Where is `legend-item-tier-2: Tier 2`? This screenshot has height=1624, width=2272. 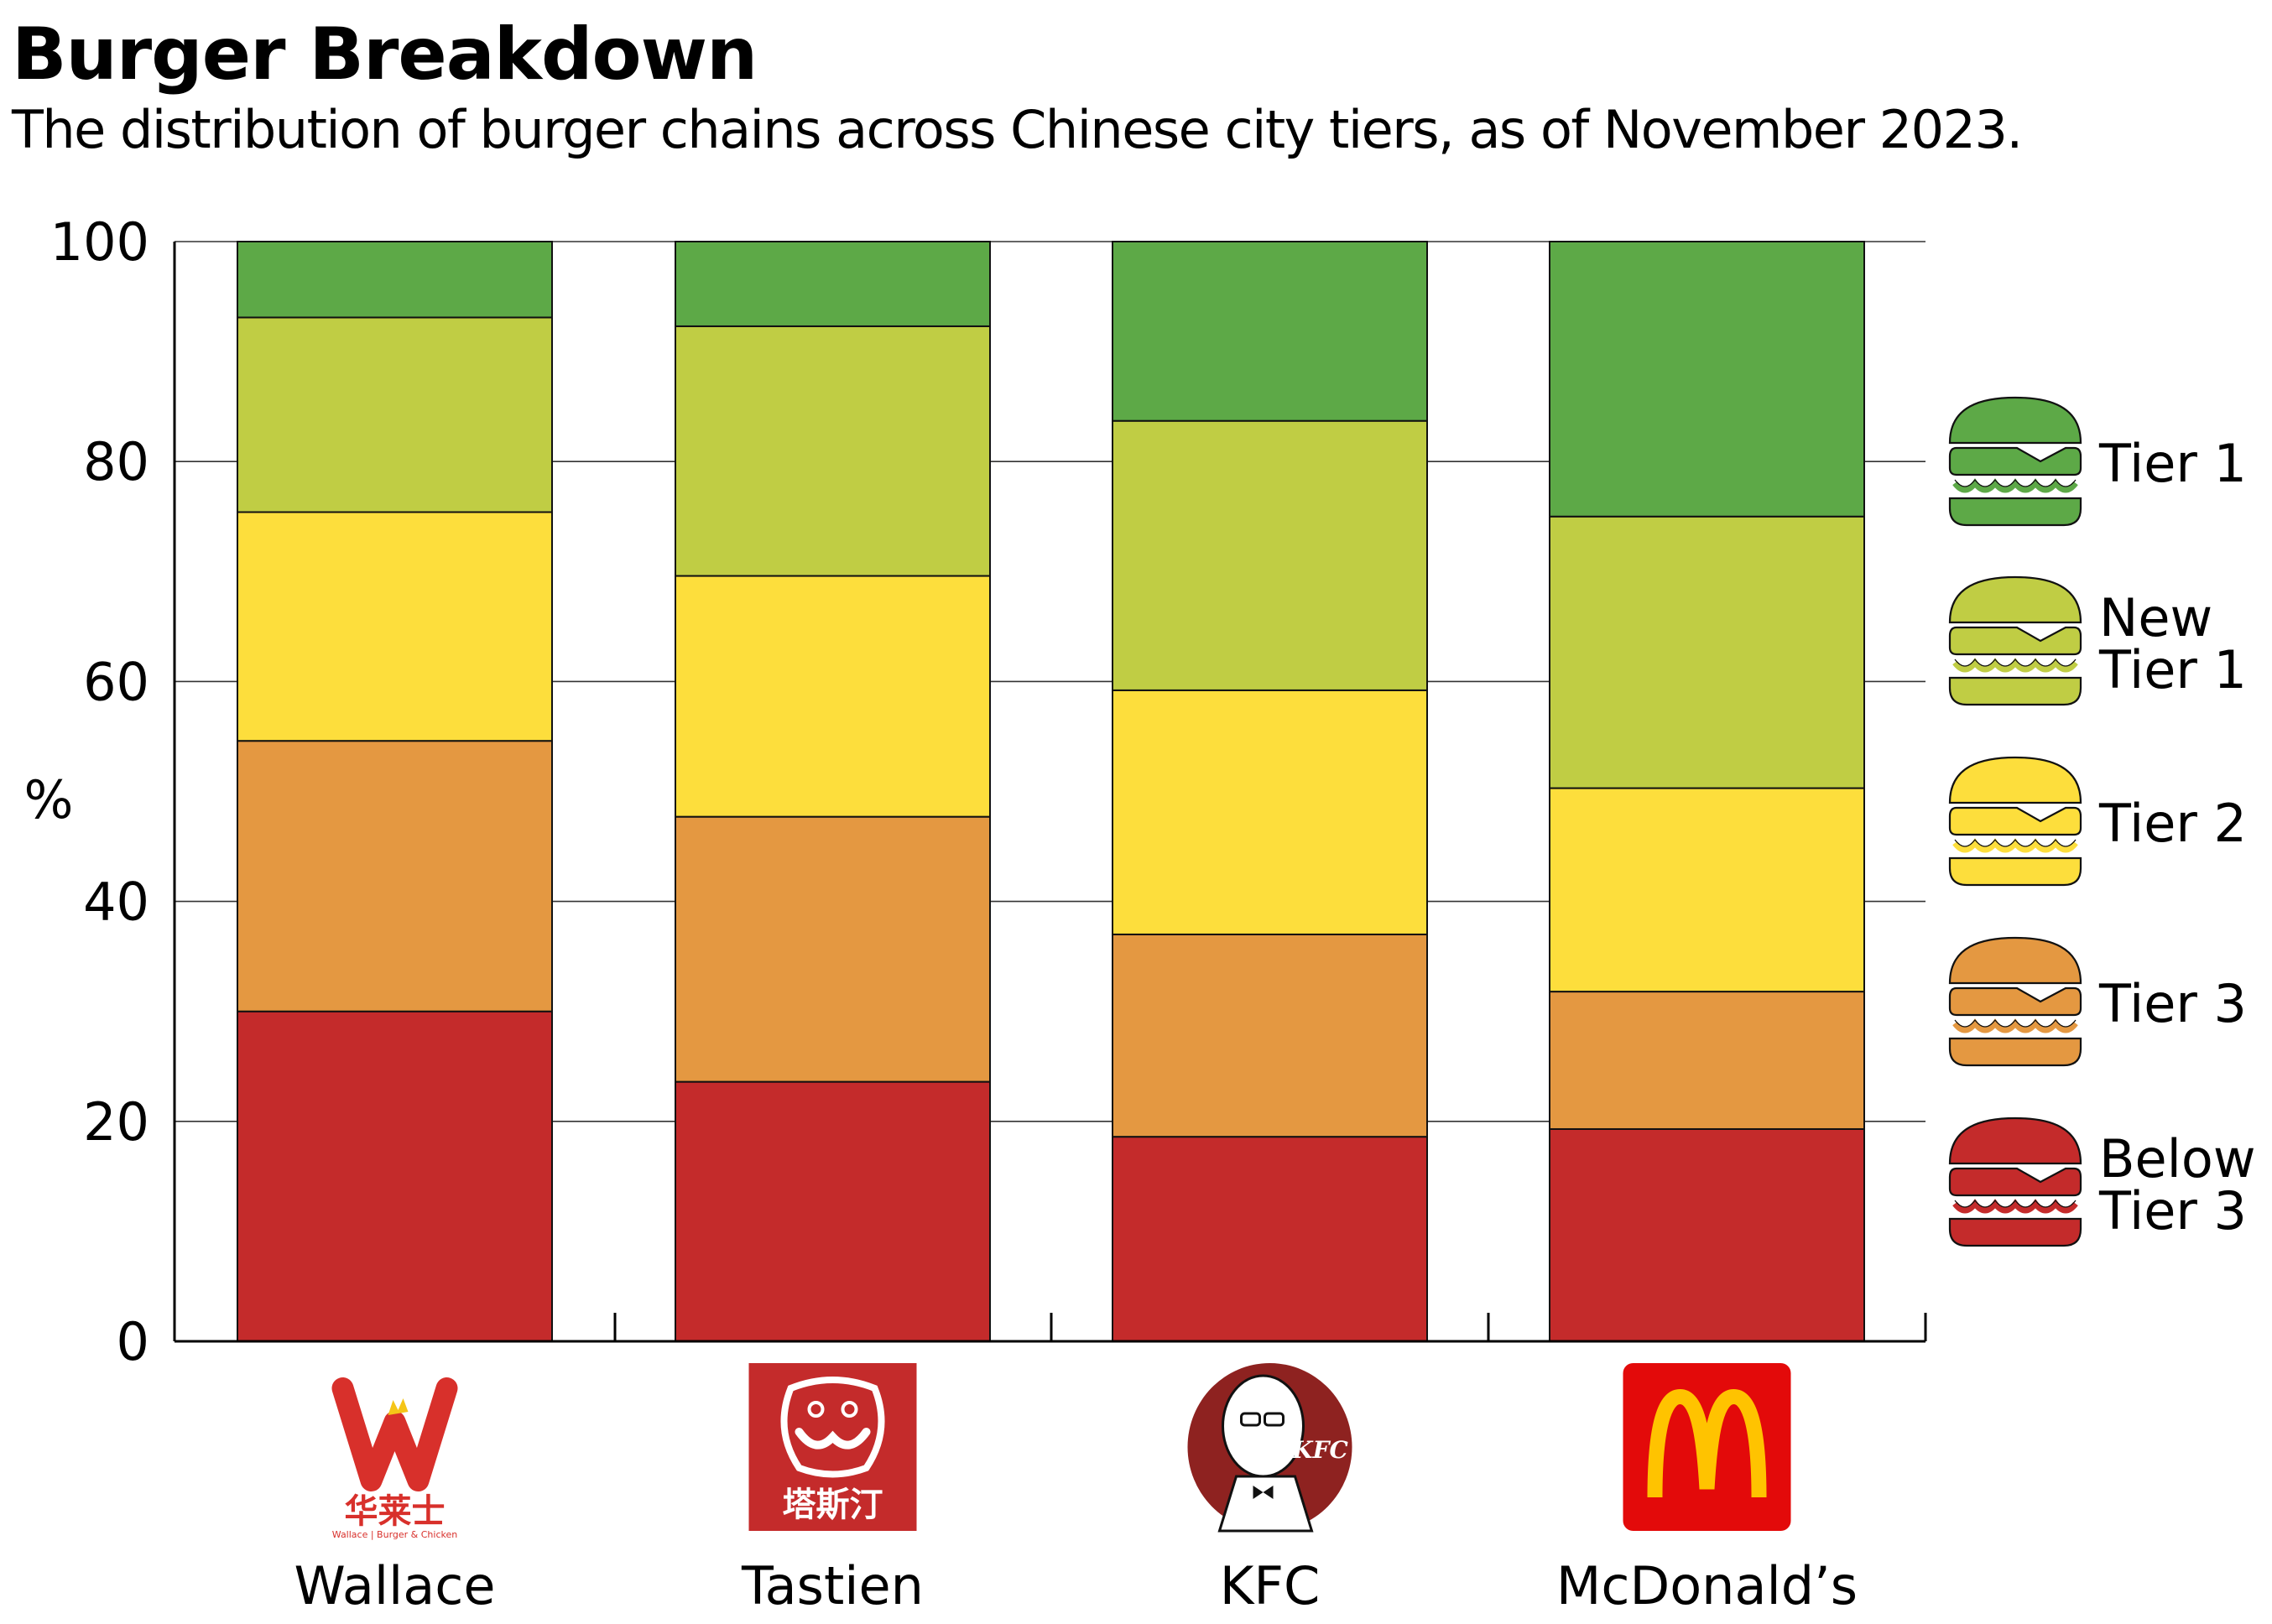
legend-item-tier-2: Tier 2 is located at coordinates (2097, 822).